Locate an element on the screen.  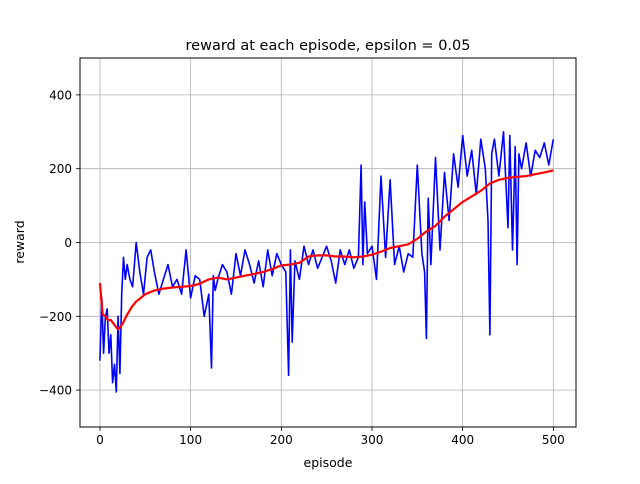
x-axis-label: episode is located at coordinates (328, 462).